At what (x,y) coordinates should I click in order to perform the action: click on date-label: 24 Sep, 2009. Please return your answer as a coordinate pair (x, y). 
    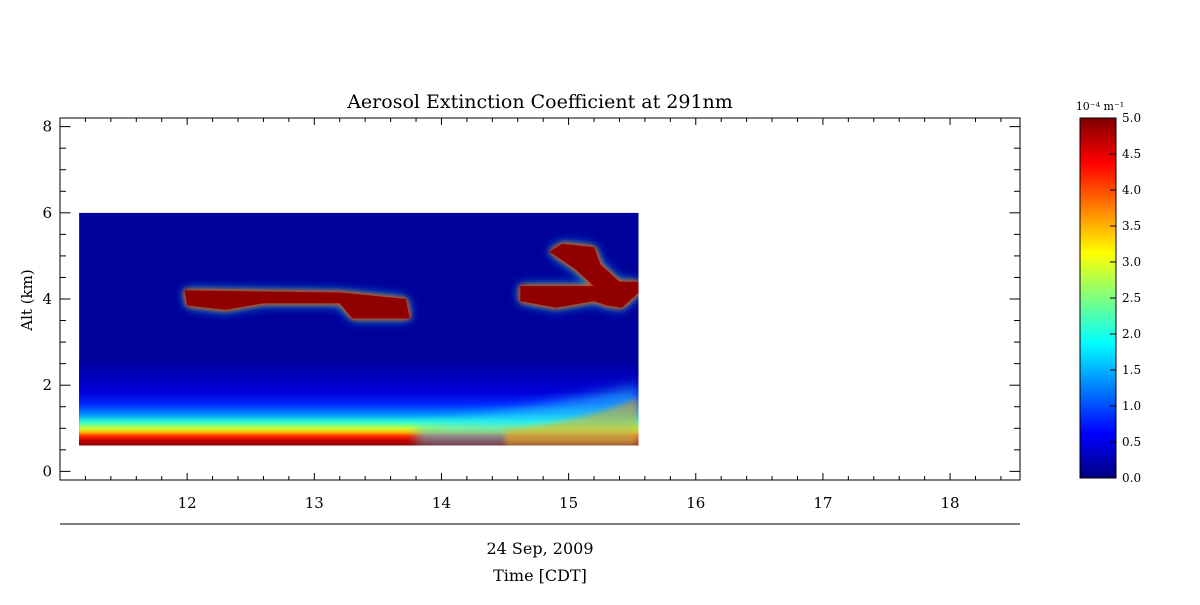
    Looking at the image, I should click on (539, 548).